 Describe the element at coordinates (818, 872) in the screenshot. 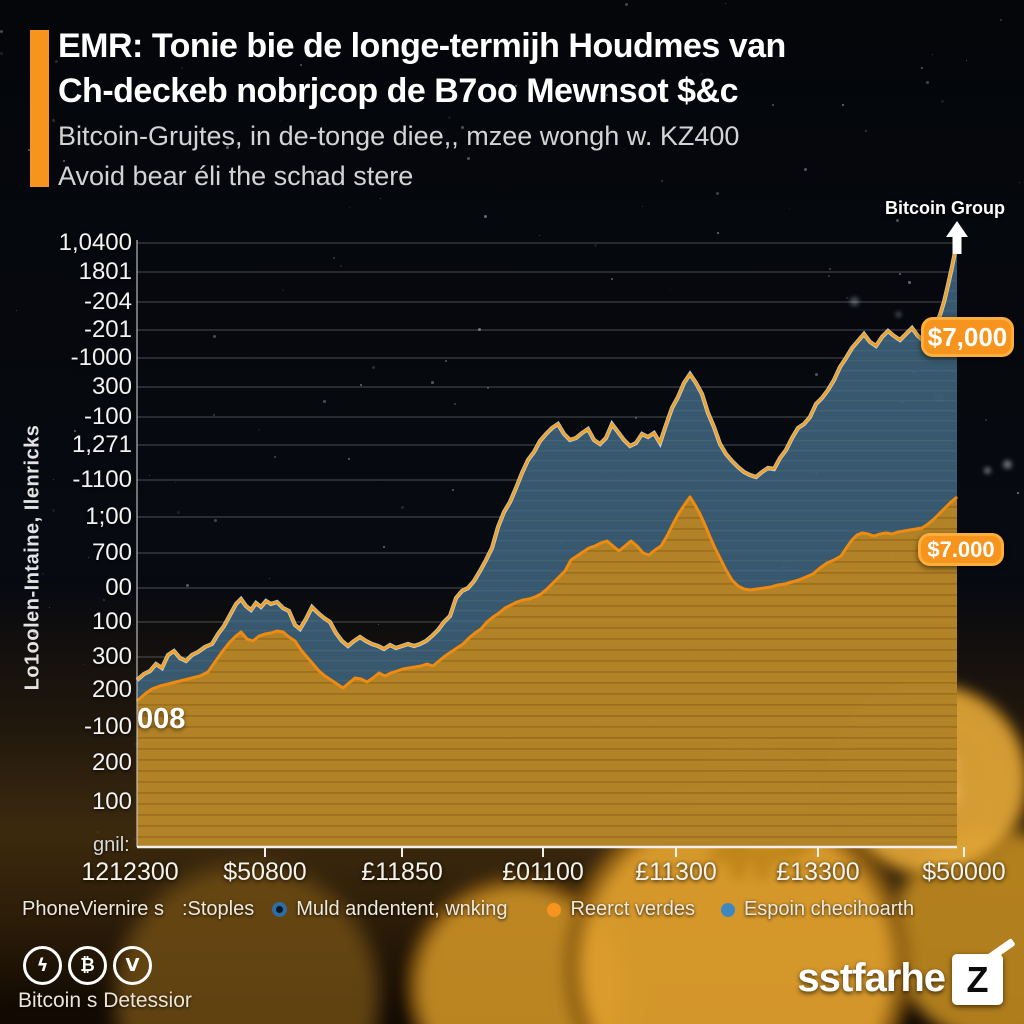

I see `x-tick-label: £13300` at that location.